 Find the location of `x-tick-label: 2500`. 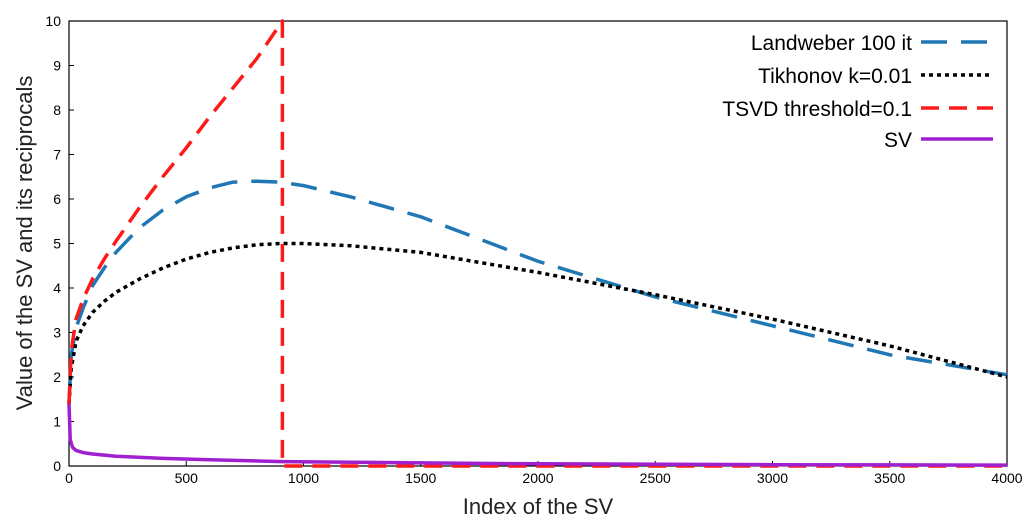

x-tick-label: 2500 is located at coordinates (655, 478).